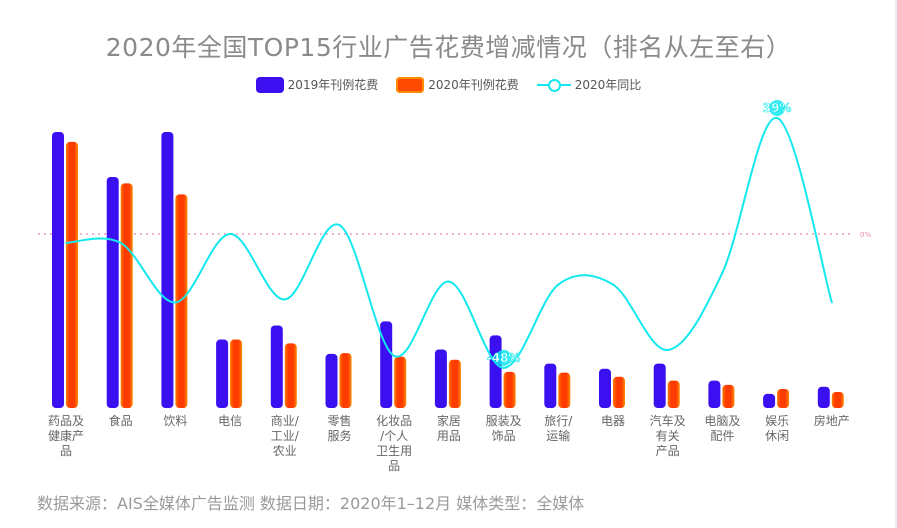 This screenshot has height=528, width=897. I want to click on x-tick-label: 食品, so click(120, 421).